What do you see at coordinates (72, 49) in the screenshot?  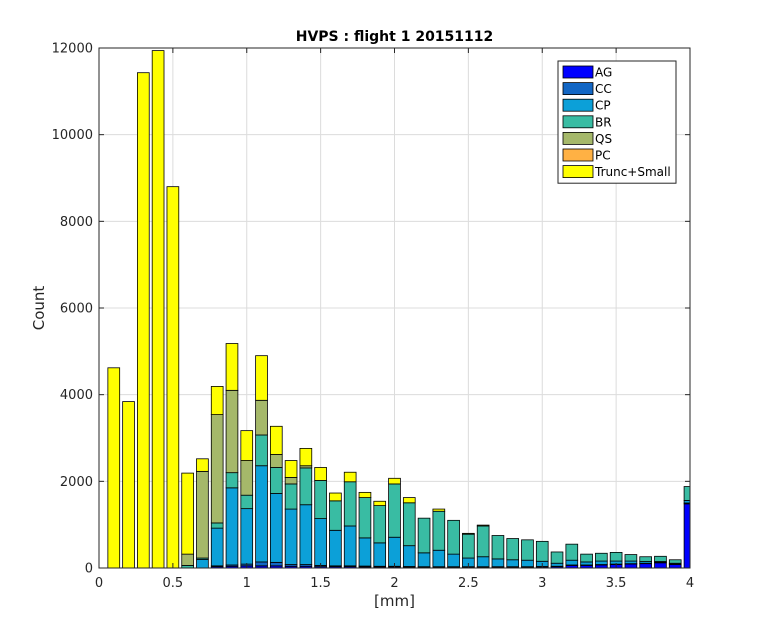 I see `y-tick-label: 12000` at bounding box center [72, 49].